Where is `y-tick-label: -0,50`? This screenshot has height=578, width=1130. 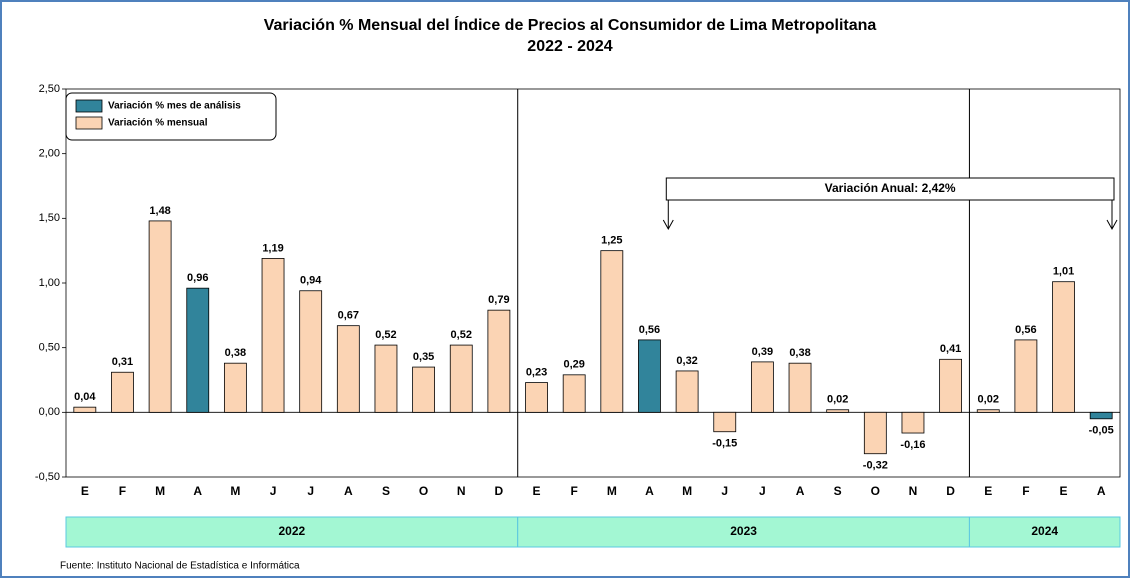 y-tick-label: -0,50 is located at coordinates (47, 477).